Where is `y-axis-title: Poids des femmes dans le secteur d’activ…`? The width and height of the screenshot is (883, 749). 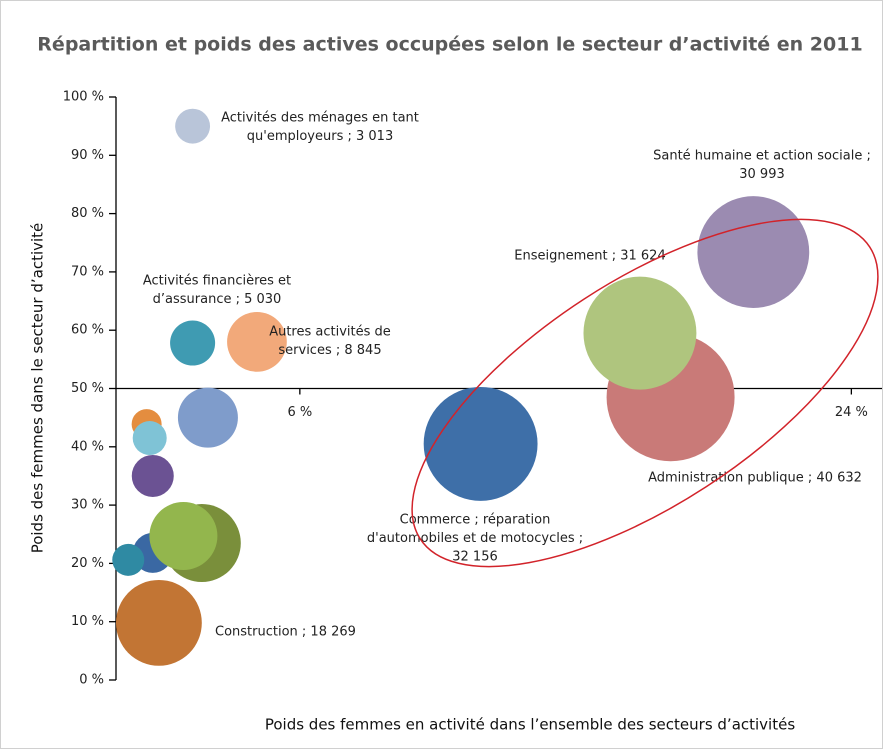 y-axis-title: Poids des femmes dans le secteur d’activ… is located at coordinates (38, 388).